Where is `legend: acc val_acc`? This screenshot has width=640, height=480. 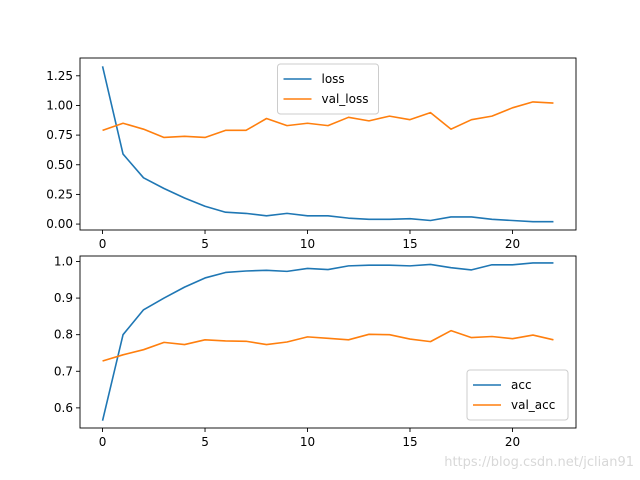
legend: acc val_acc is located at coordinates (517, 395).